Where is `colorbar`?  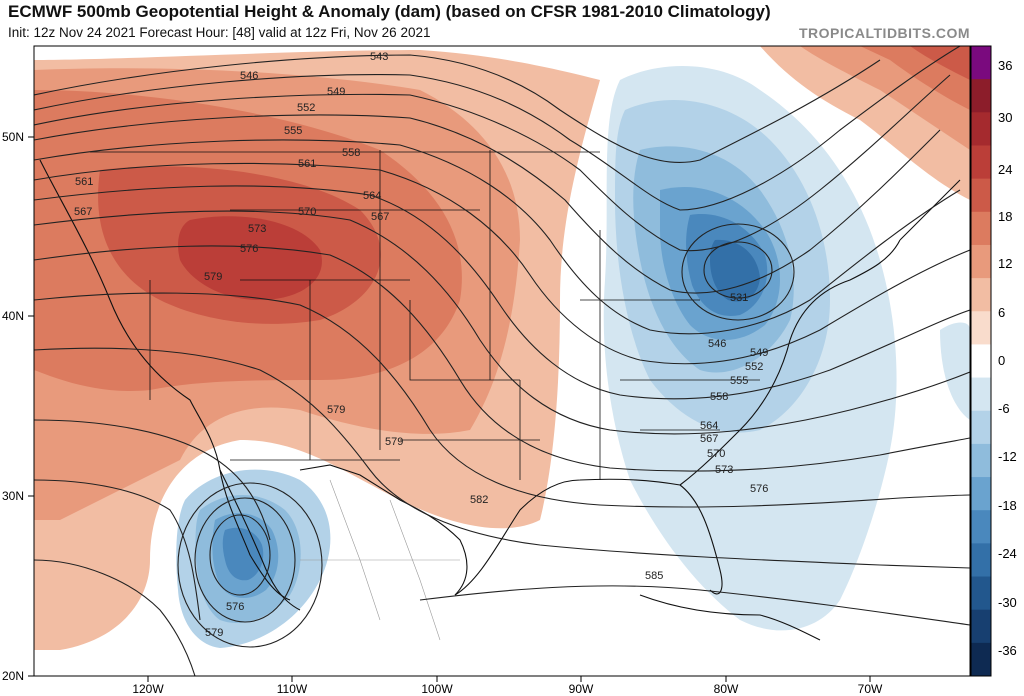
colorbar is located at coordinates (981, 361).